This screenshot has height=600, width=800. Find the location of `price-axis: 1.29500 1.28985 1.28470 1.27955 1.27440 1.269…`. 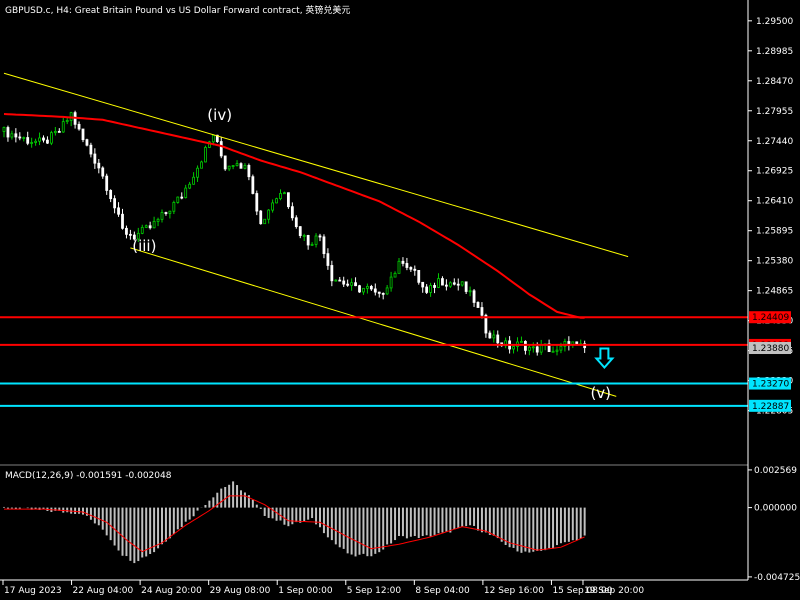

price-axis: 1.29500 1.28985 1.28470 1.27955 1.27440 1.269… is located at coordinates (773, 291).